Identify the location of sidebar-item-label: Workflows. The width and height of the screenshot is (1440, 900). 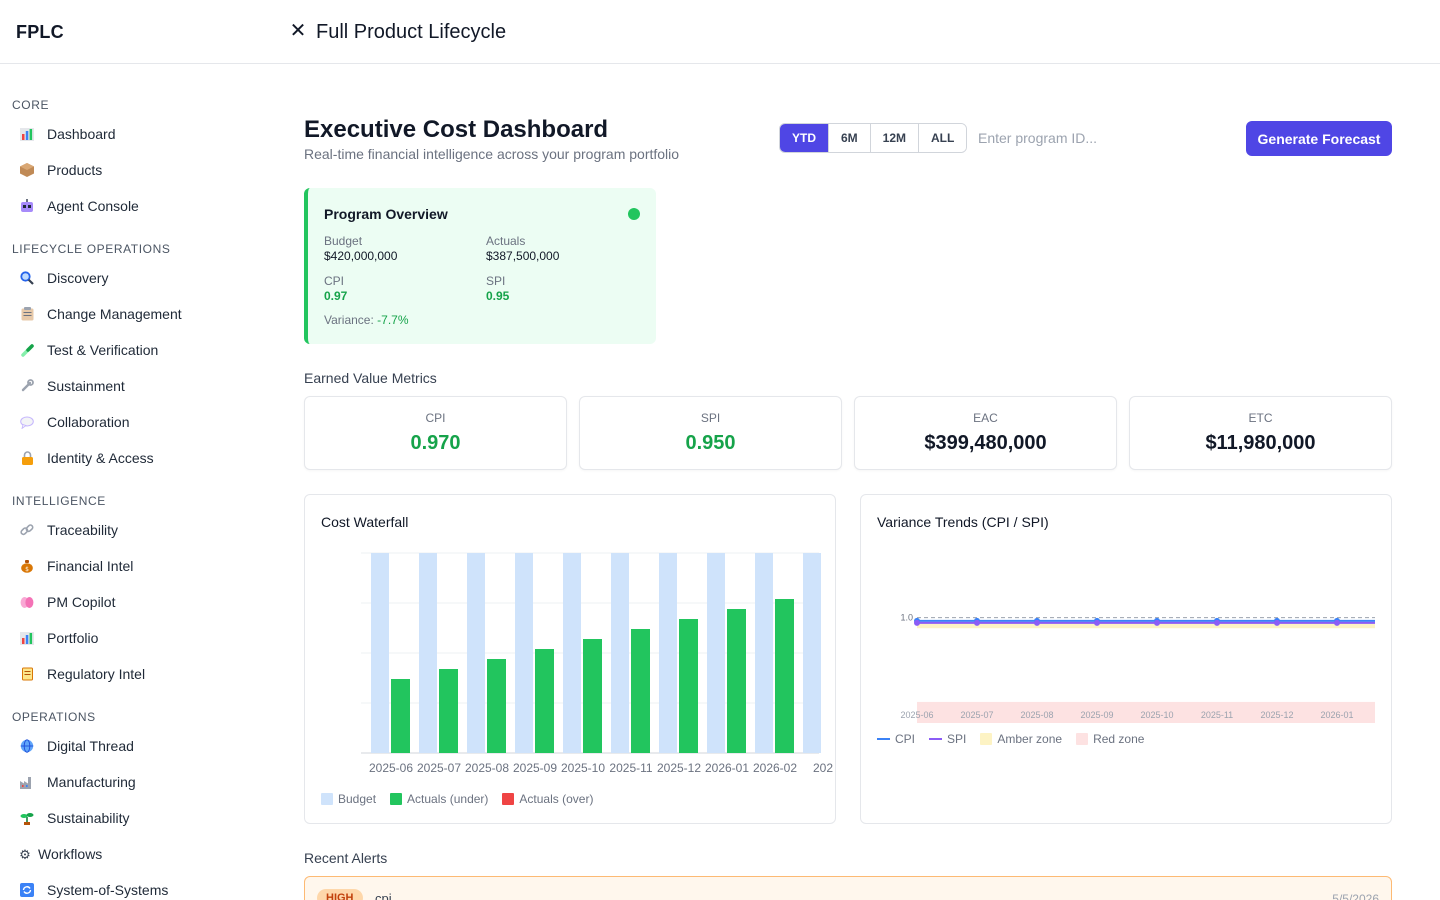
(70, 854).